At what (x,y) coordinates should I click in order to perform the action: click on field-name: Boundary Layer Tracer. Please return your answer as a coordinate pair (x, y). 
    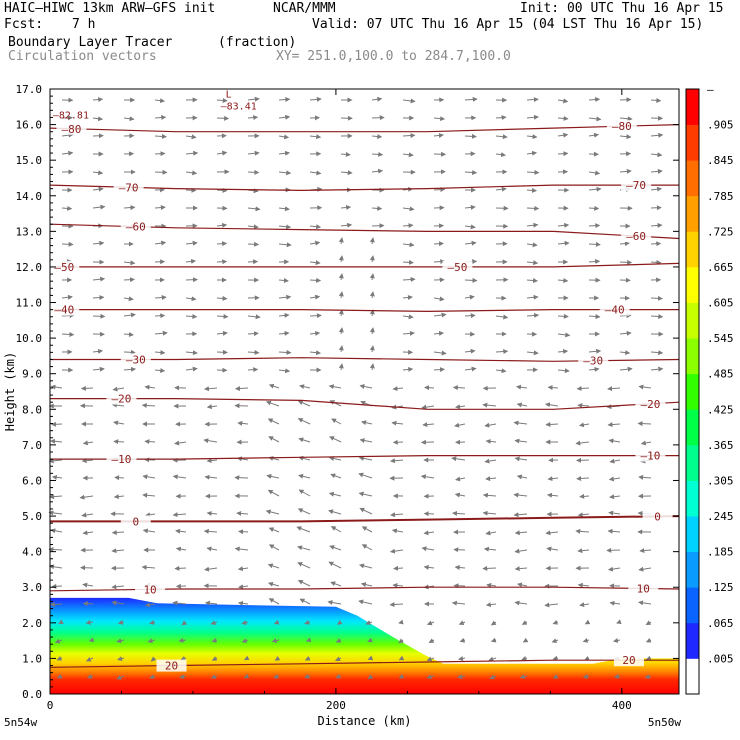
    Looking at the image, I should click on (90, 42).